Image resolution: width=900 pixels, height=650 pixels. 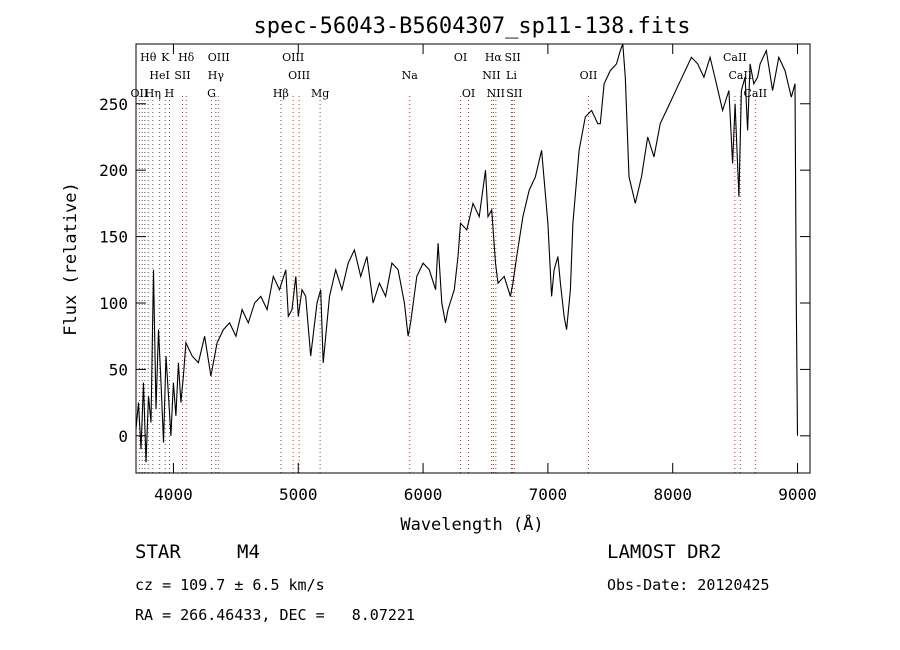 What do you see at coordinates (512, 57) in the screenshot?
I see `line-label-7: SII` at bounding box center [512, 57].